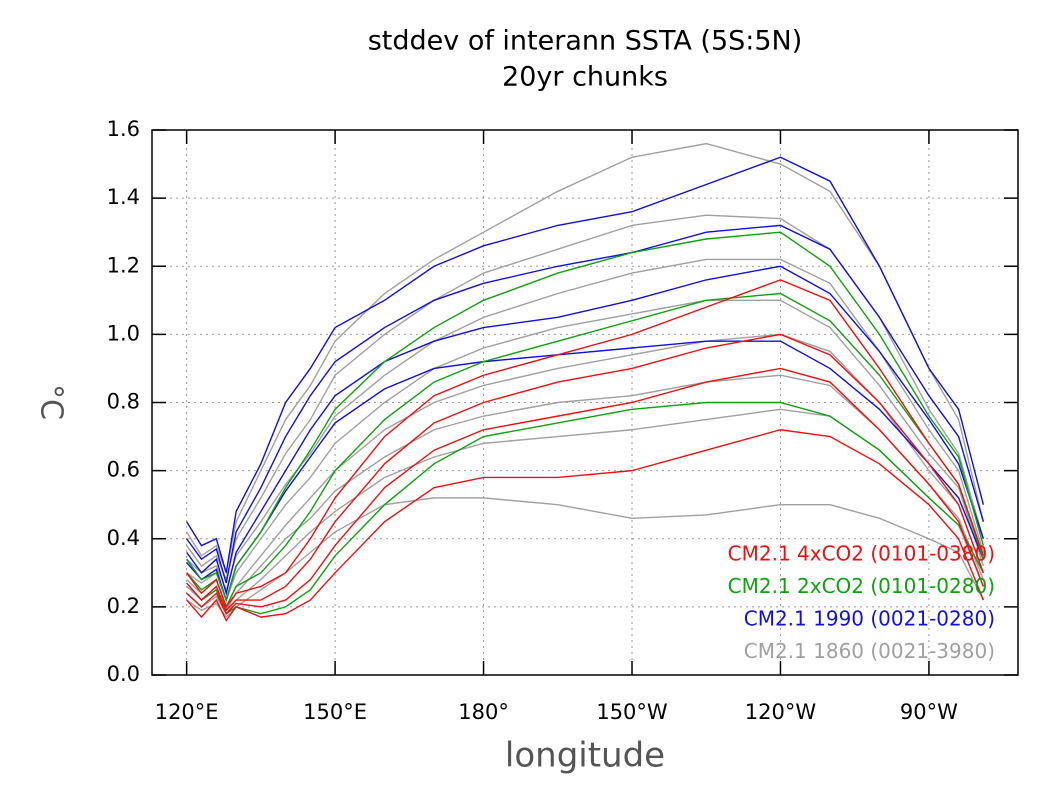 This screenshot has height=793, width=1058. What do you see at coordinates (585, 77) in the screenshot?
I see `chart-subtitle: 20yr chunks` at bounding box center [585, 77].